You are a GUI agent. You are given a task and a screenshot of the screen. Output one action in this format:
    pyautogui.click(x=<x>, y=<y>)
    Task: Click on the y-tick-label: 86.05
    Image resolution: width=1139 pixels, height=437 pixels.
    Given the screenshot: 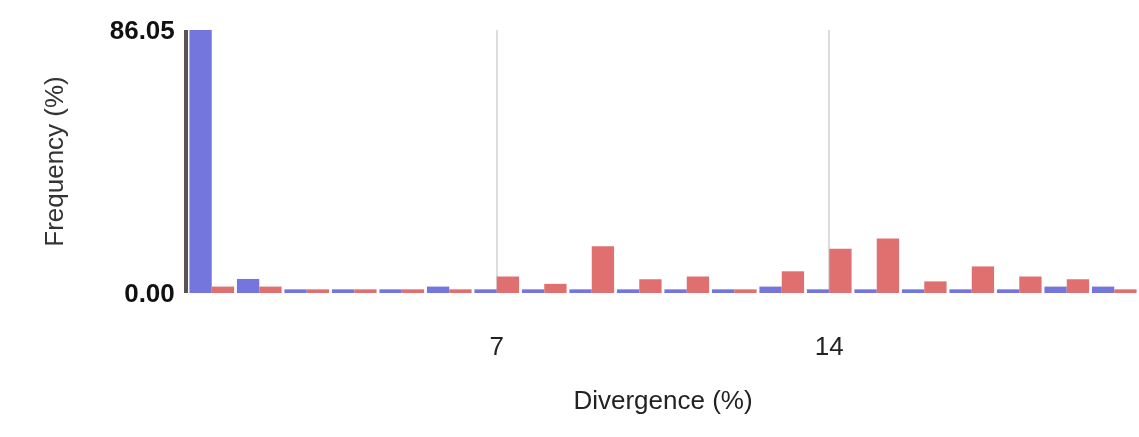 What is the action you would take?
    pyautogui.click(x=142, y=30)
    